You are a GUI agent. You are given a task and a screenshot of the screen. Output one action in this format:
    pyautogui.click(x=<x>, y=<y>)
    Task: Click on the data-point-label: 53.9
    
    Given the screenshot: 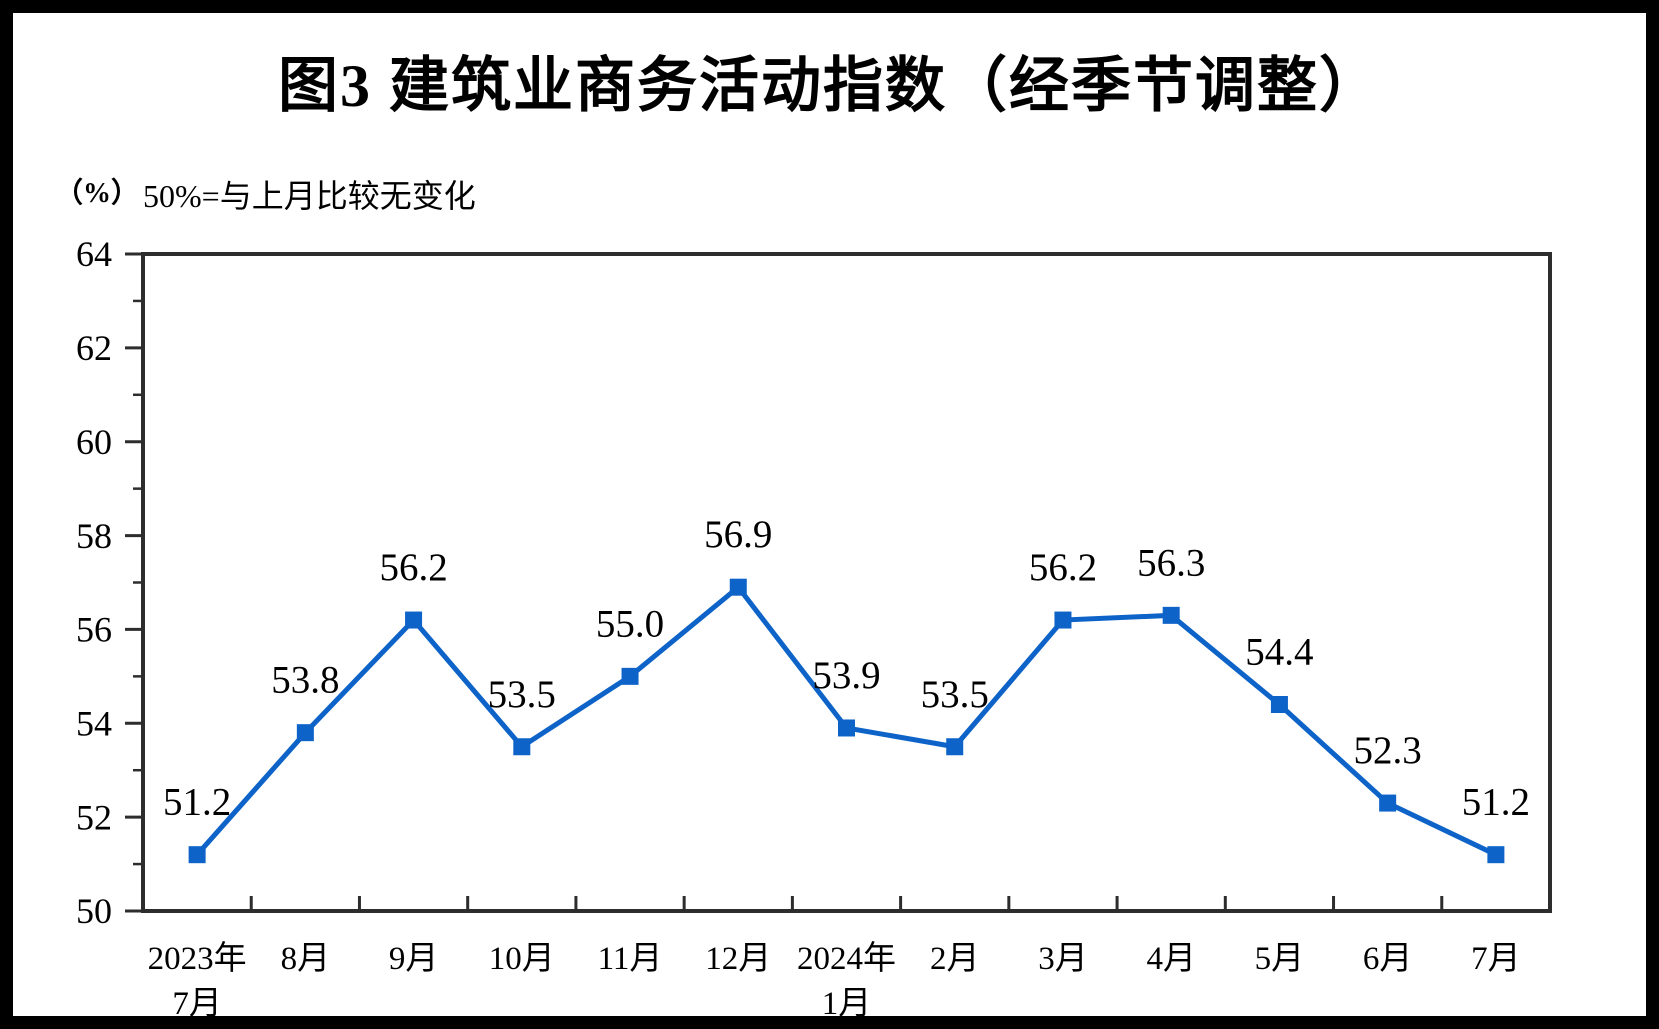 What is the action you would take?
    pyautogui.click(x=846, y=675)
    